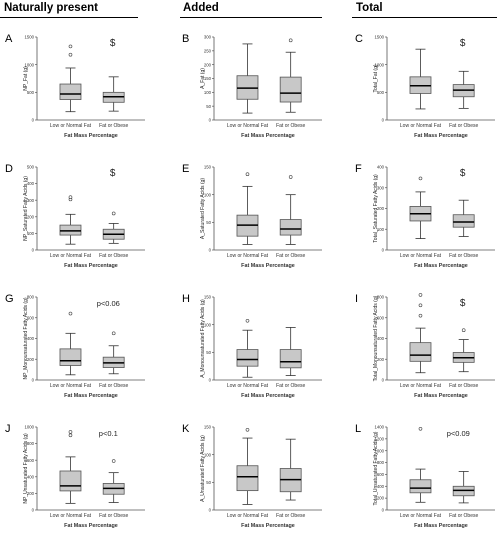 This screenshot has height=550, width=497. Describe the element at coordinates (359, 39) in the screenshot. I see `panel-letter-c: C` at that location.